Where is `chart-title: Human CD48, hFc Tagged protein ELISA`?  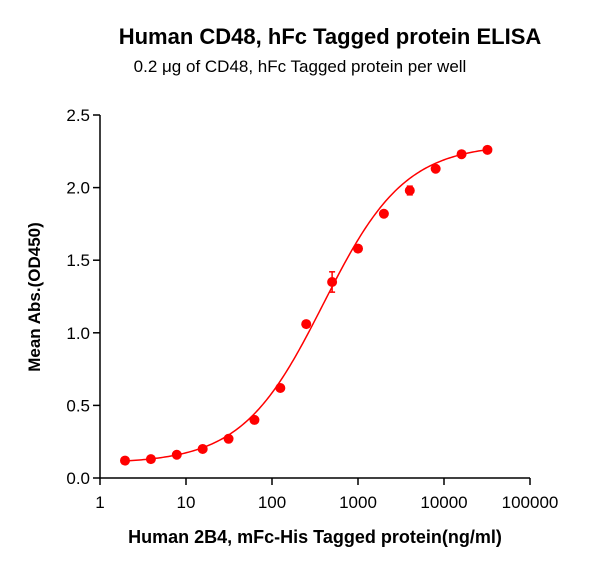 chart-title: Human CD48, hFc Tagged protein ELISA is located at coordinates (330, 36).